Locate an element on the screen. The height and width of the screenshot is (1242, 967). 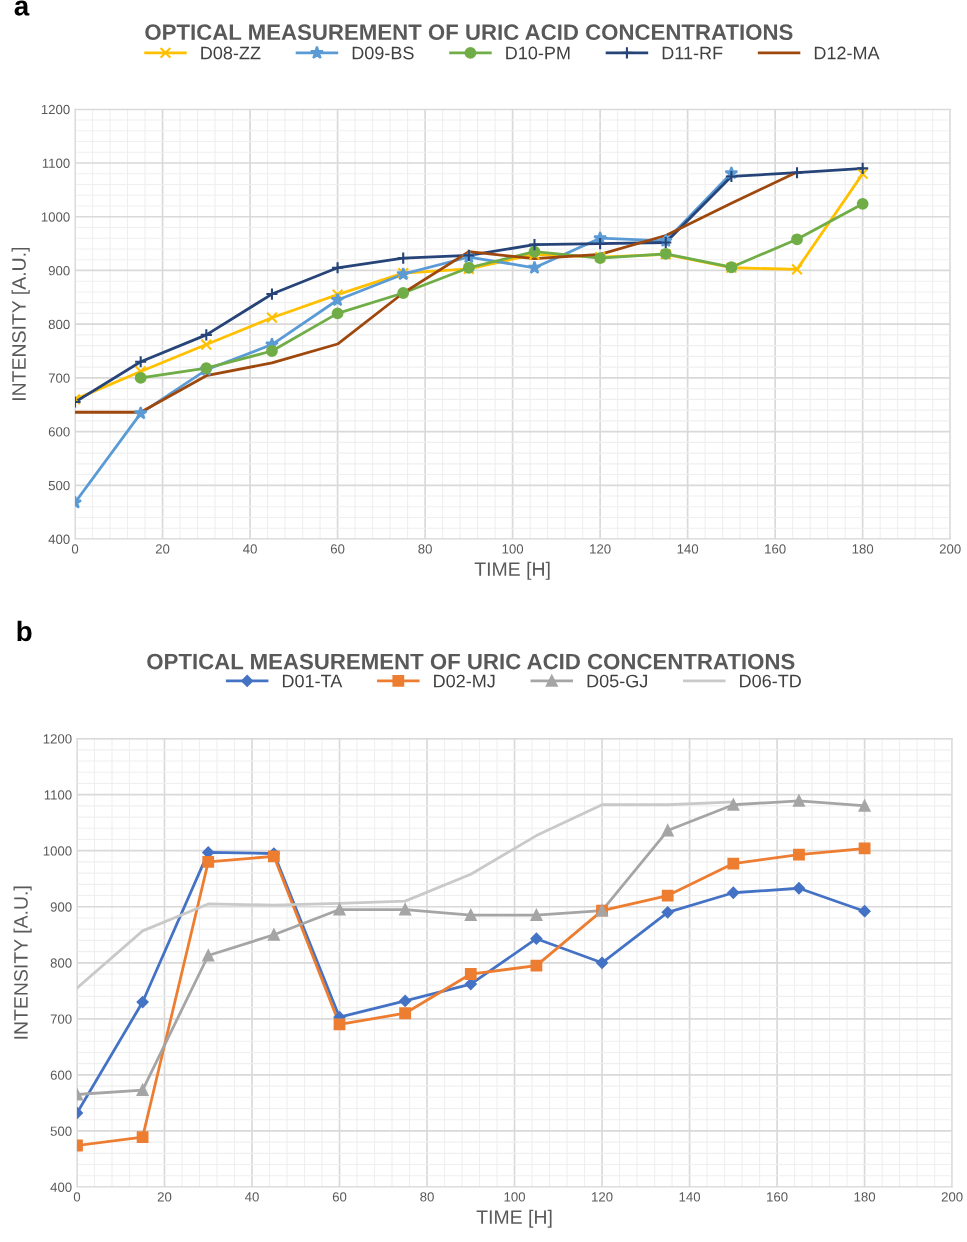
legend-label: D09-BS is located at coordinates (383, 53).